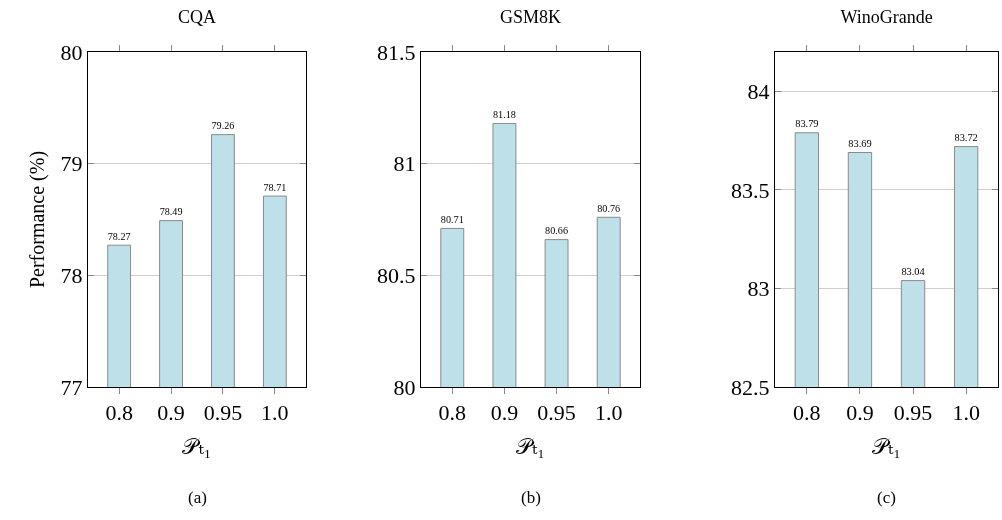 The height and width of the screenshot is (520, 1002). Describe the element at coordinates (758, 289) in the screenshot. I see `y-tick-label: 83` at that location.